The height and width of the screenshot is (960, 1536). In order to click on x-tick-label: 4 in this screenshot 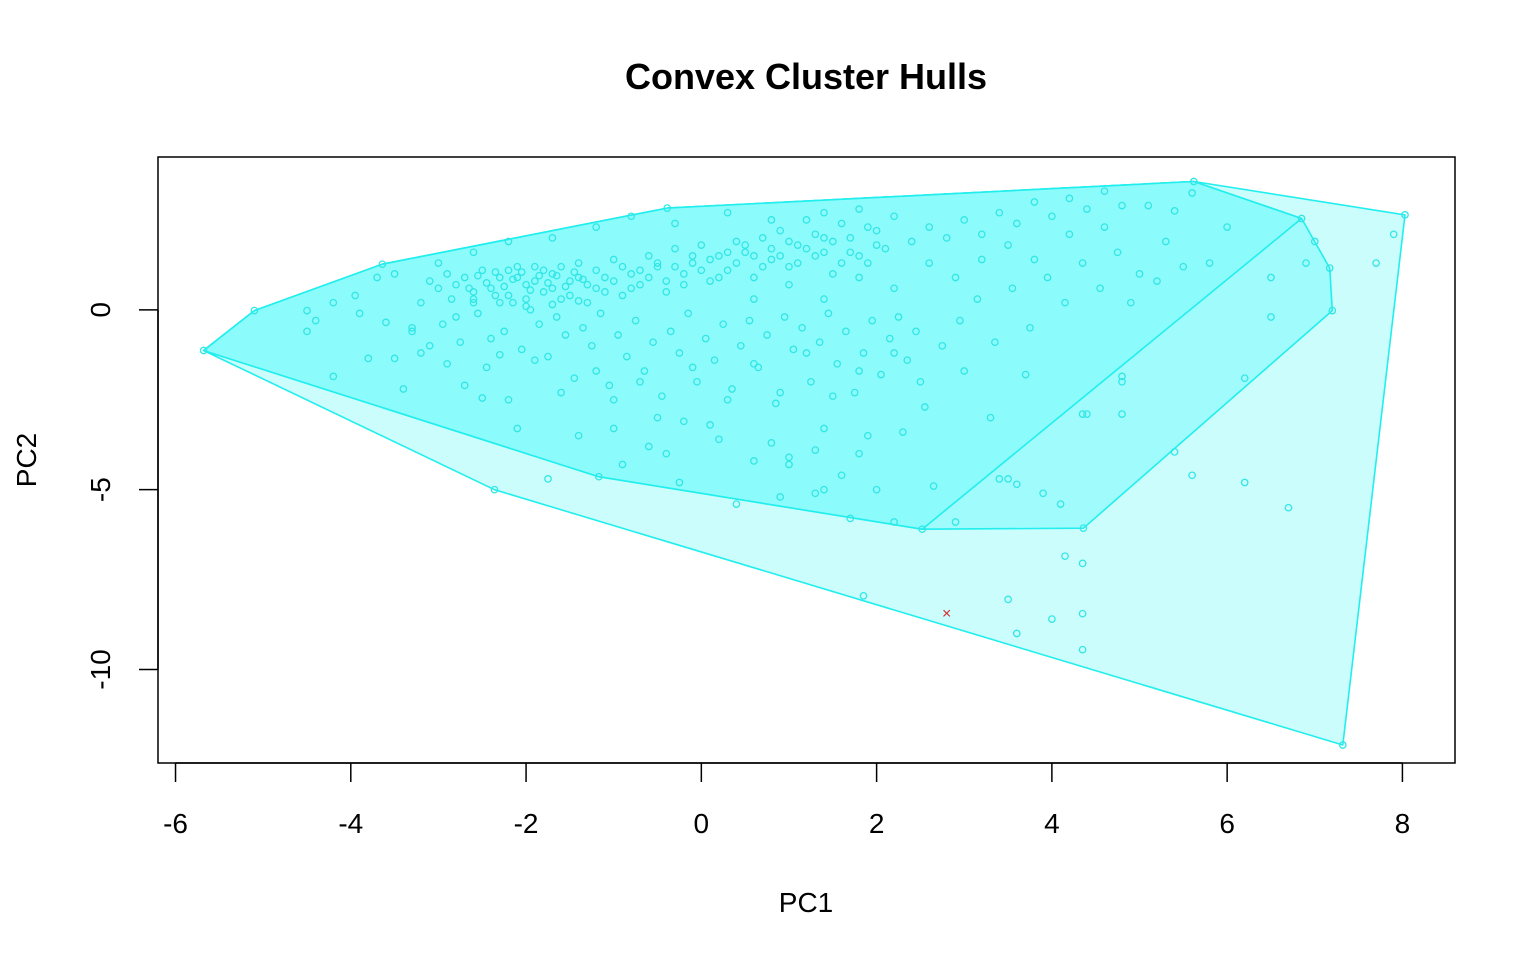, I will do `click(1052, 823)`.